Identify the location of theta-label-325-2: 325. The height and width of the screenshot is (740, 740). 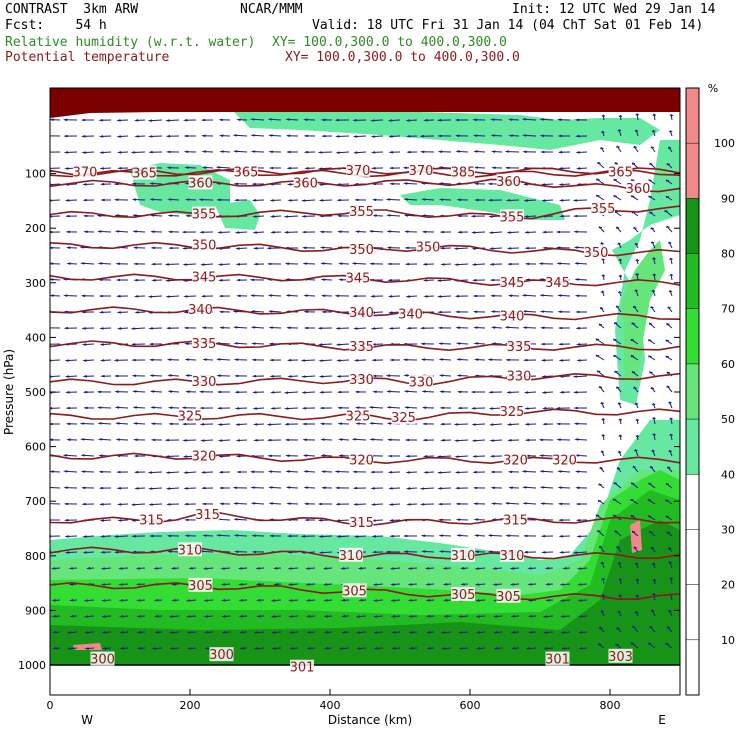
(403, 418).